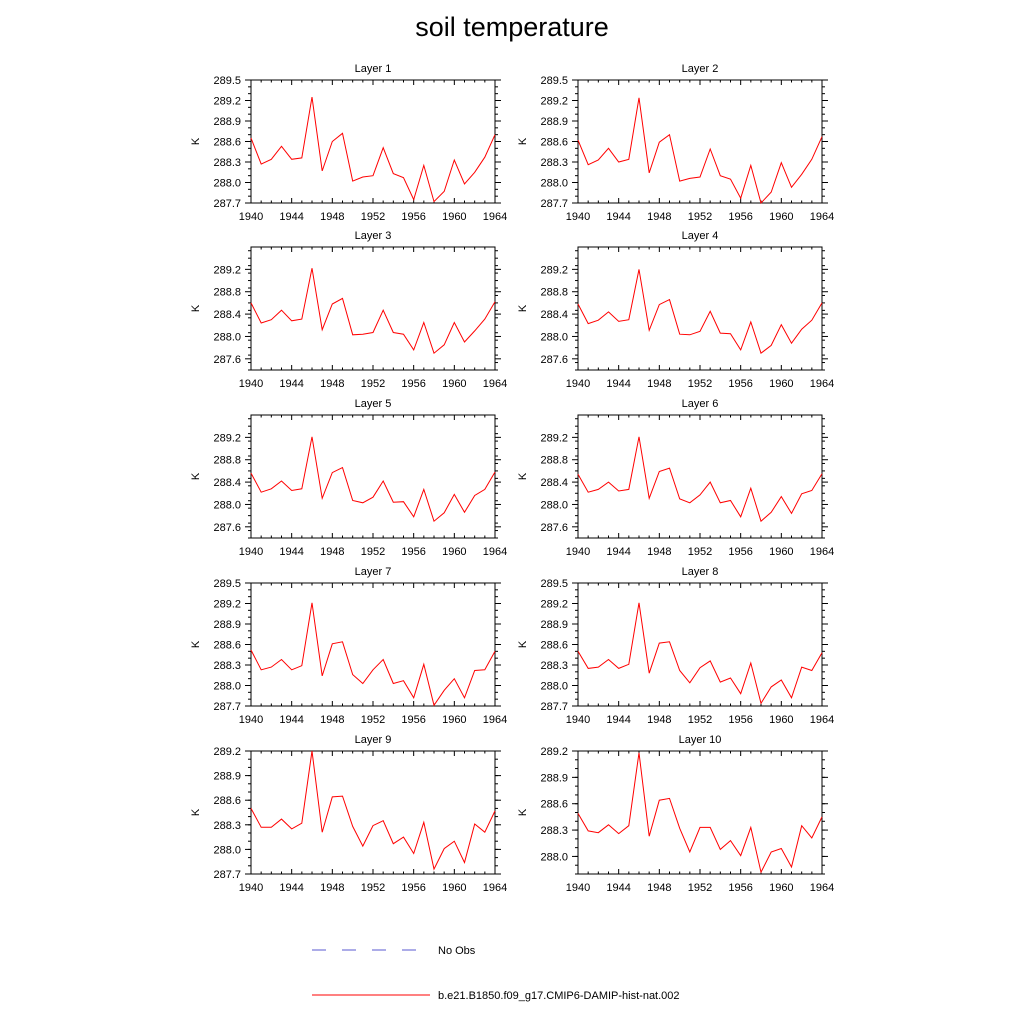  What do you see at coordinates (700, 236) in the screenshot?
I see `panel-title: Layer 4` at bounding box center [700, 236].